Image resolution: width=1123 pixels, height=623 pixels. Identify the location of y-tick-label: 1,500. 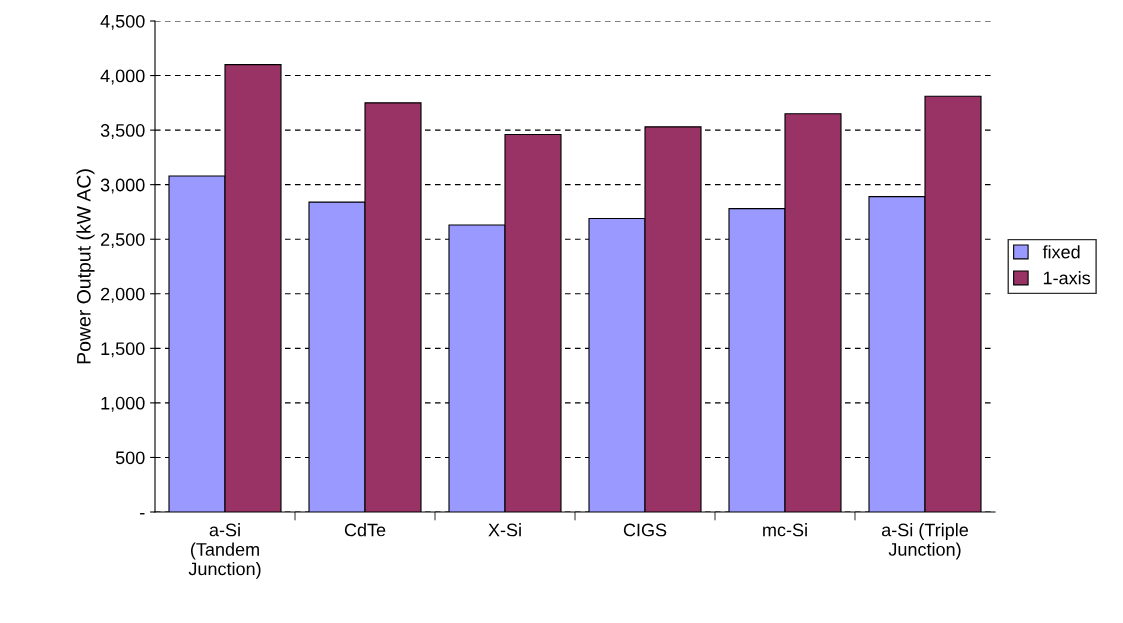
(123, 350).